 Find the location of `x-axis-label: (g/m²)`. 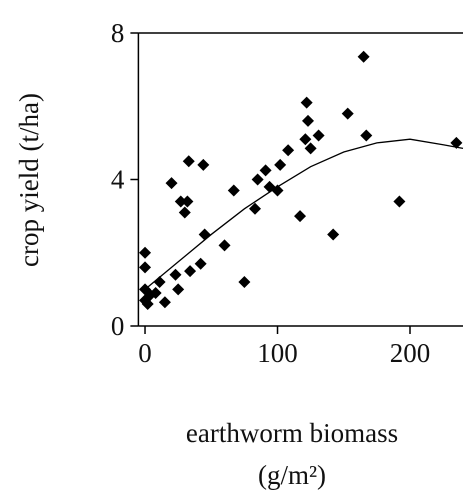

x-axis-label: (g/m²) is located at coordinates (292, 475).